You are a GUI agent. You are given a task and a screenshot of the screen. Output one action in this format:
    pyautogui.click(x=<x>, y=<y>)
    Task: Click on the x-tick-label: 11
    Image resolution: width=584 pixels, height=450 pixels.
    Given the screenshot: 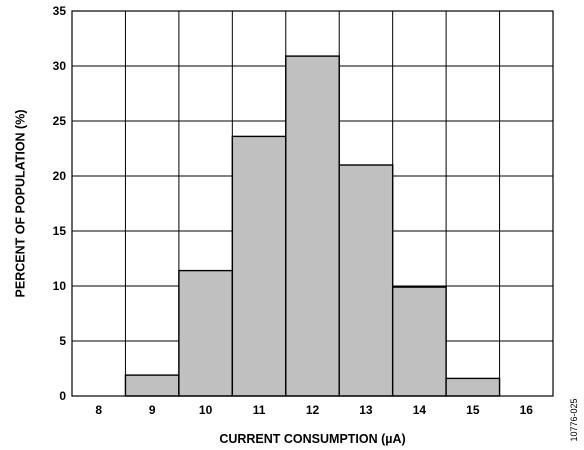 What is the action you would take?
    pyautogui.click(x=259, y=410)
    